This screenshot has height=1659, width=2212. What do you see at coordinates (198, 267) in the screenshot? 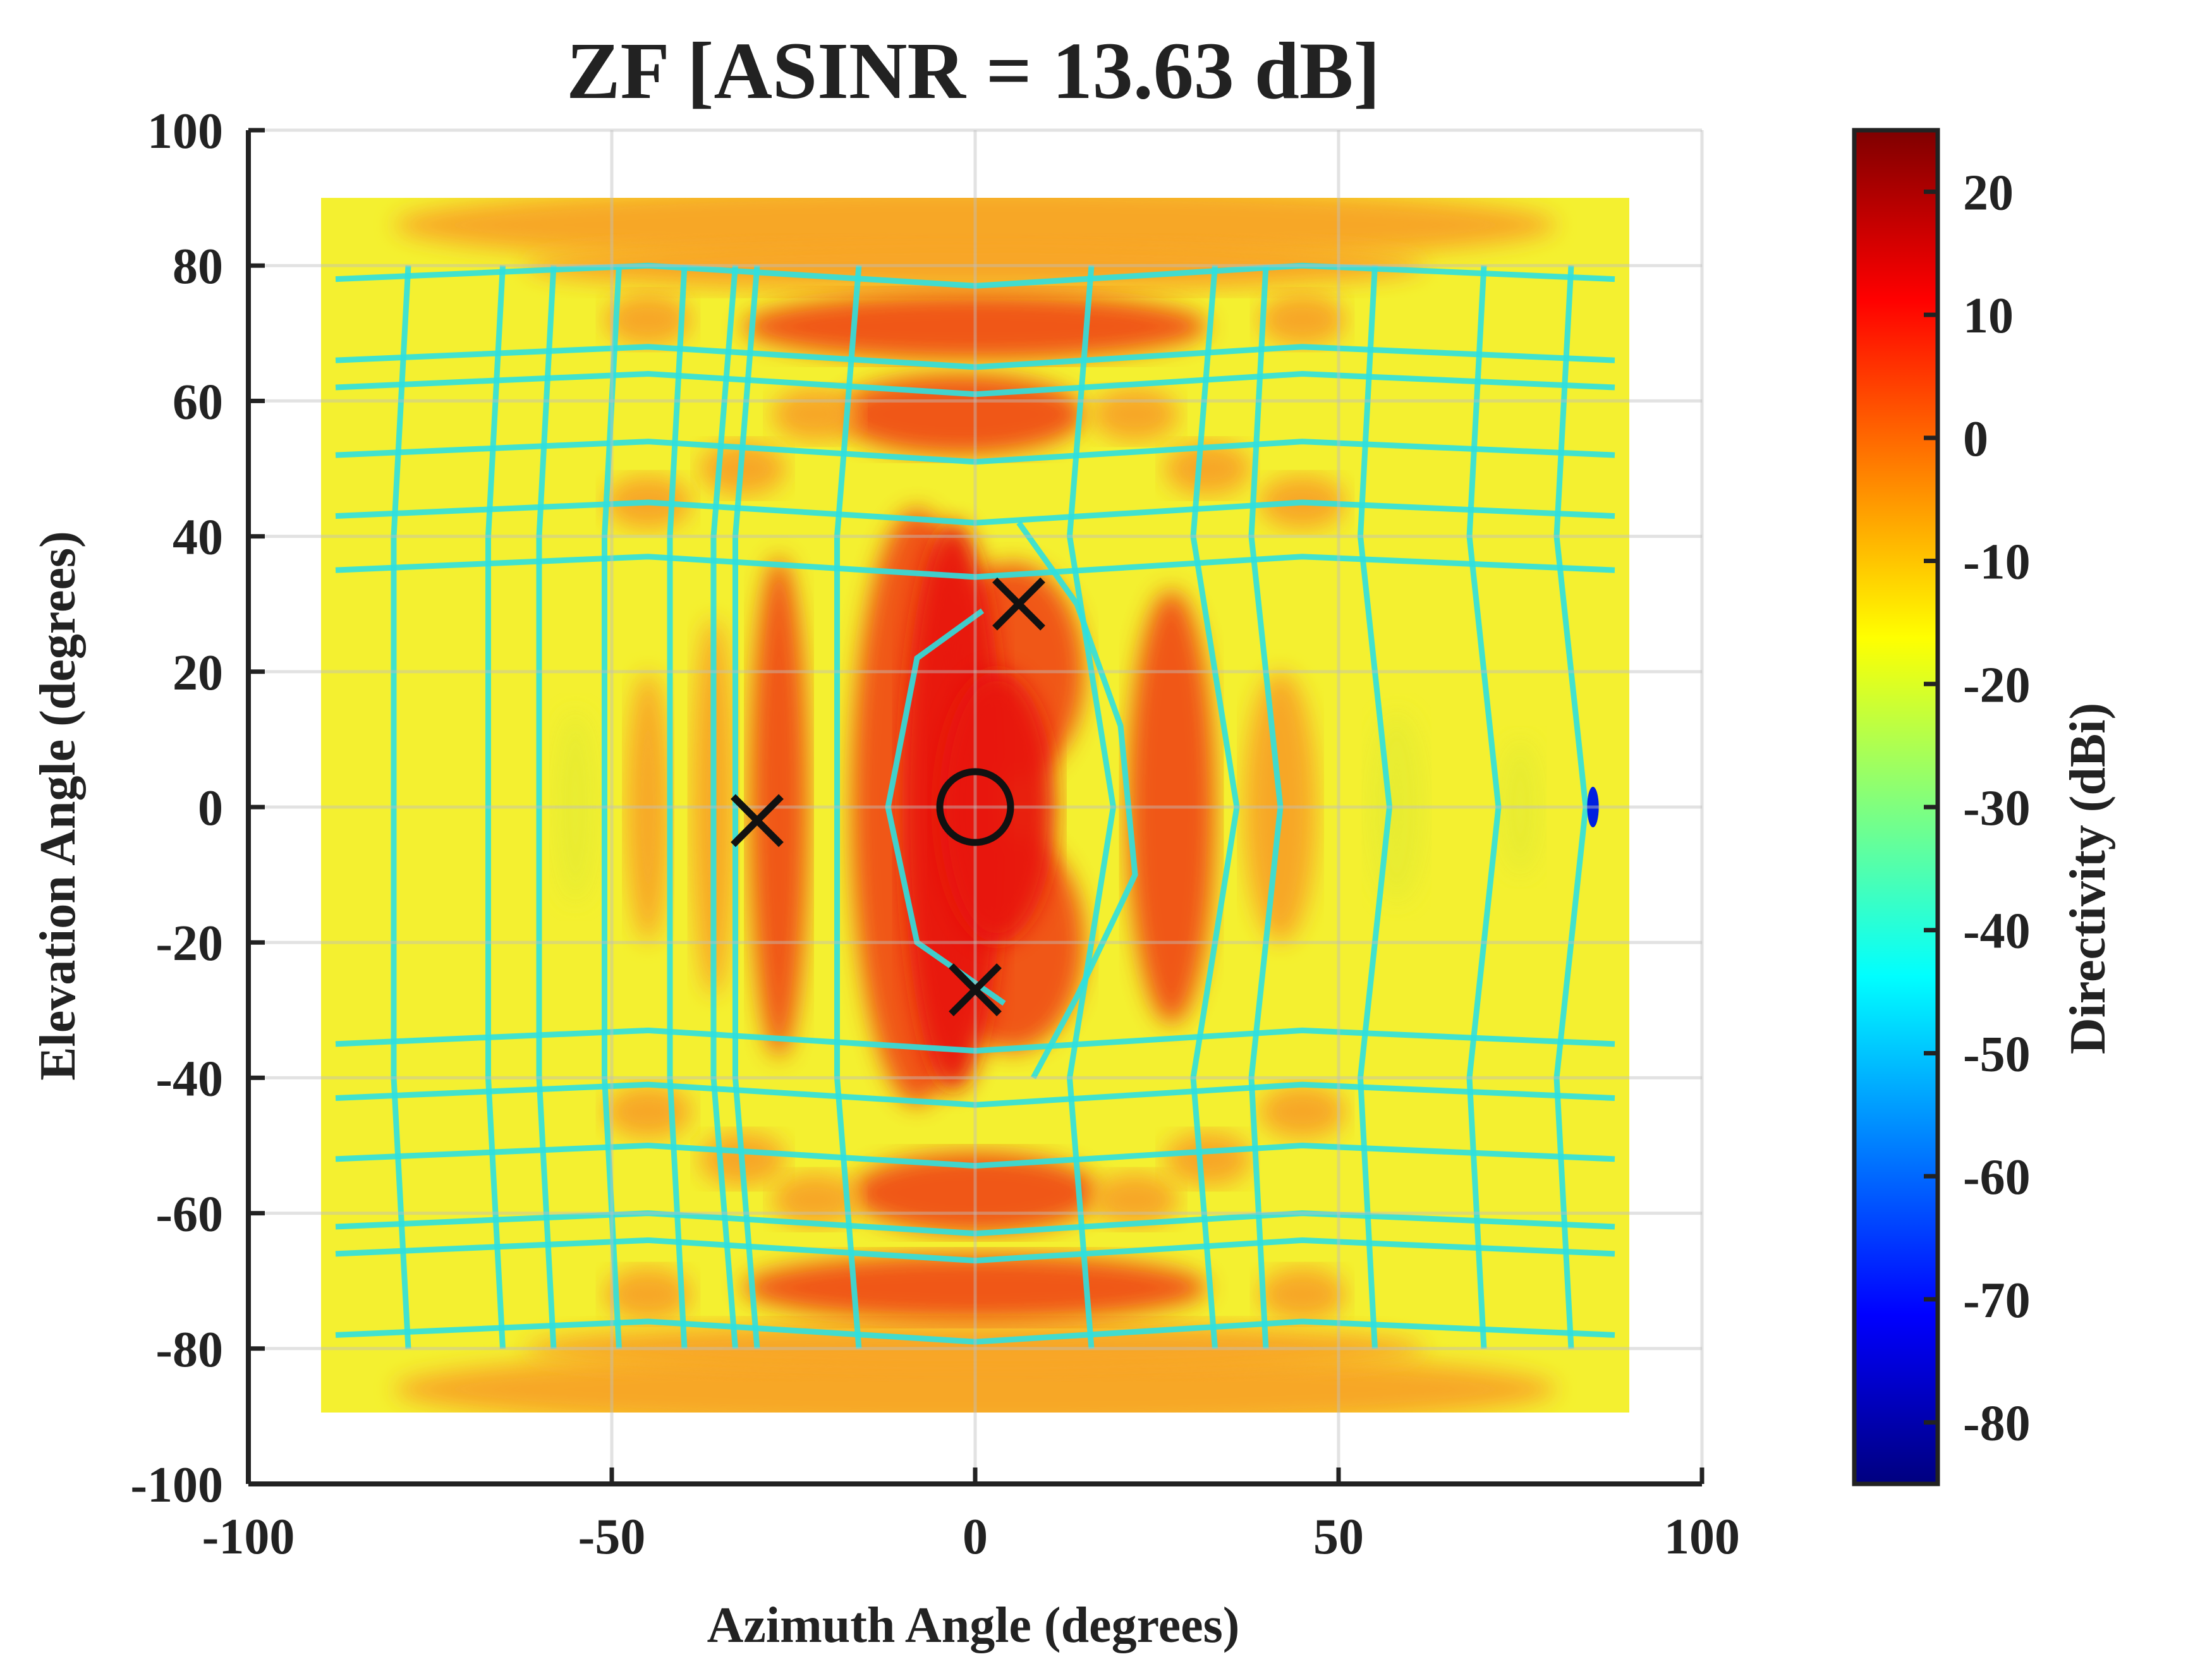
I see `y-tick-label: 80` at bounding box center [198, 267].